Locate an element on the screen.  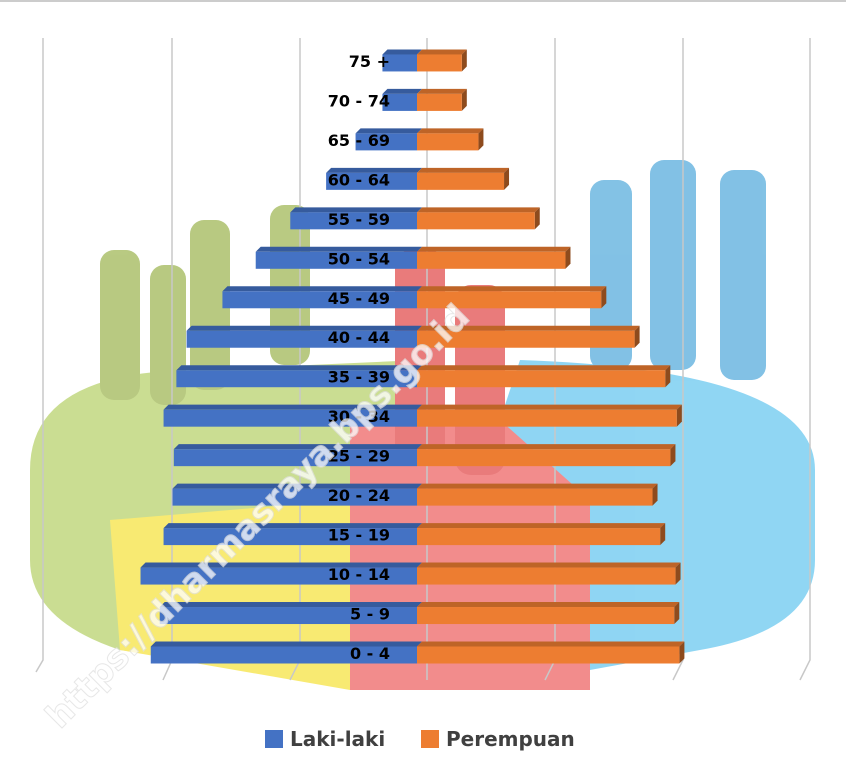
legend-label: Perempuan is located at coordinates (510, 739).